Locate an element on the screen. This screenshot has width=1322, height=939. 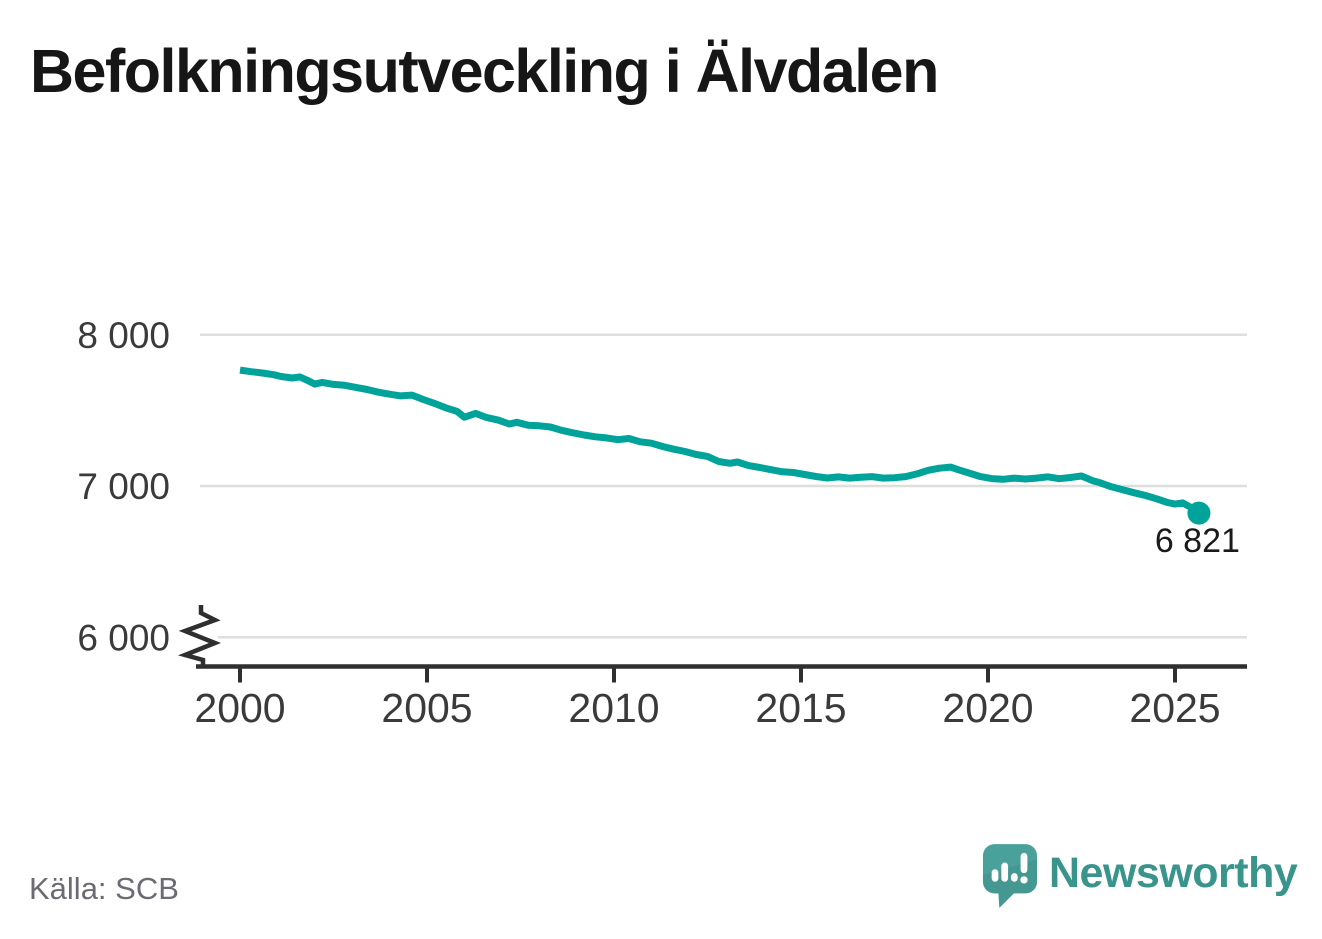
x-tick-label: 2025 is located at coordinates (1174, 708).